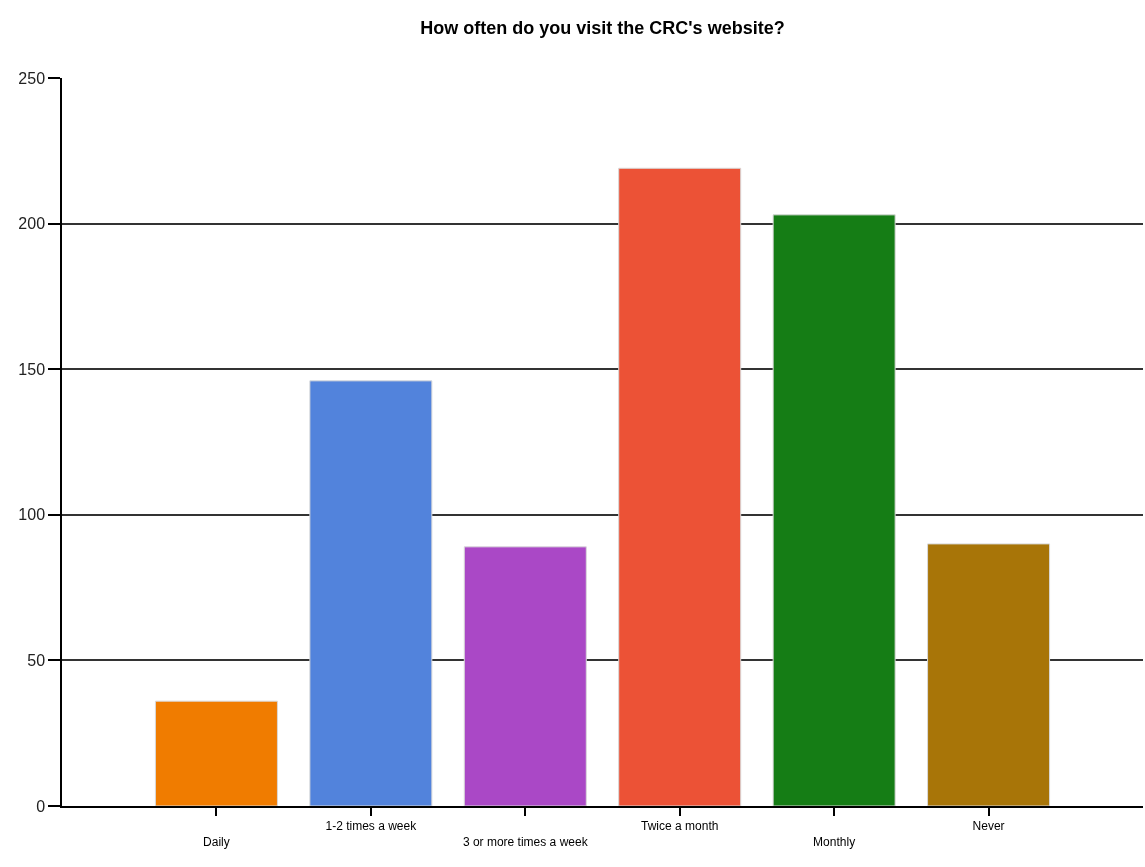 The height and width of the screenshot is (867, 1145). I want to click on x-tick-label: Monthly, so click(834, 841).